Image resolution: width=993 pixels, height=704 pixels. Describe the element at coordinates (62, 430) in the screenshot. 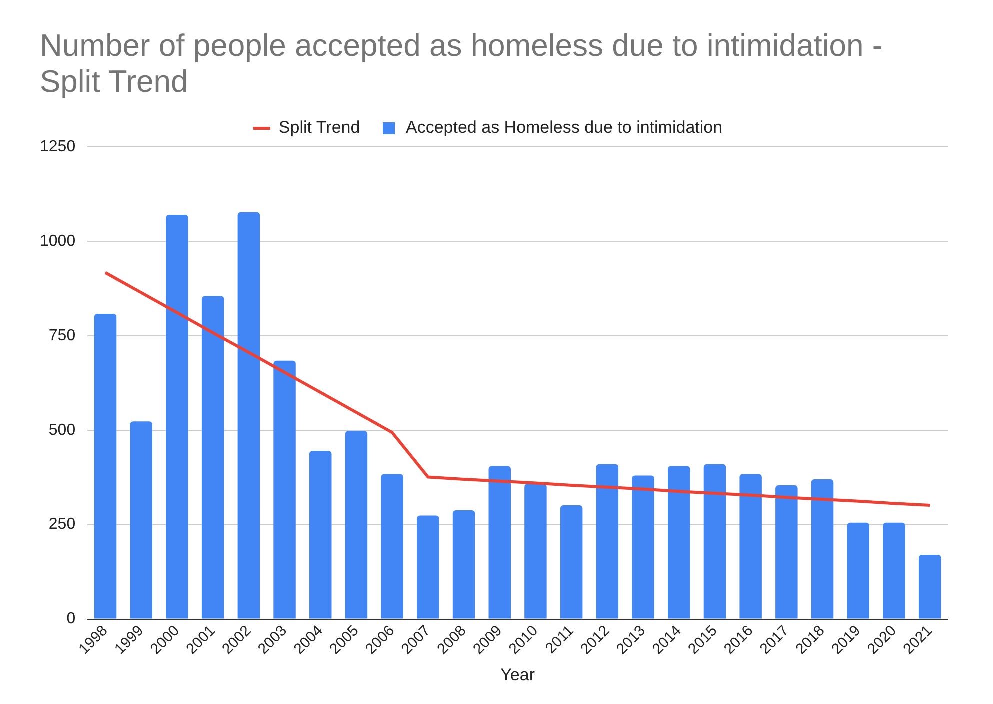

I see `y-tick-label: 500` at that location.